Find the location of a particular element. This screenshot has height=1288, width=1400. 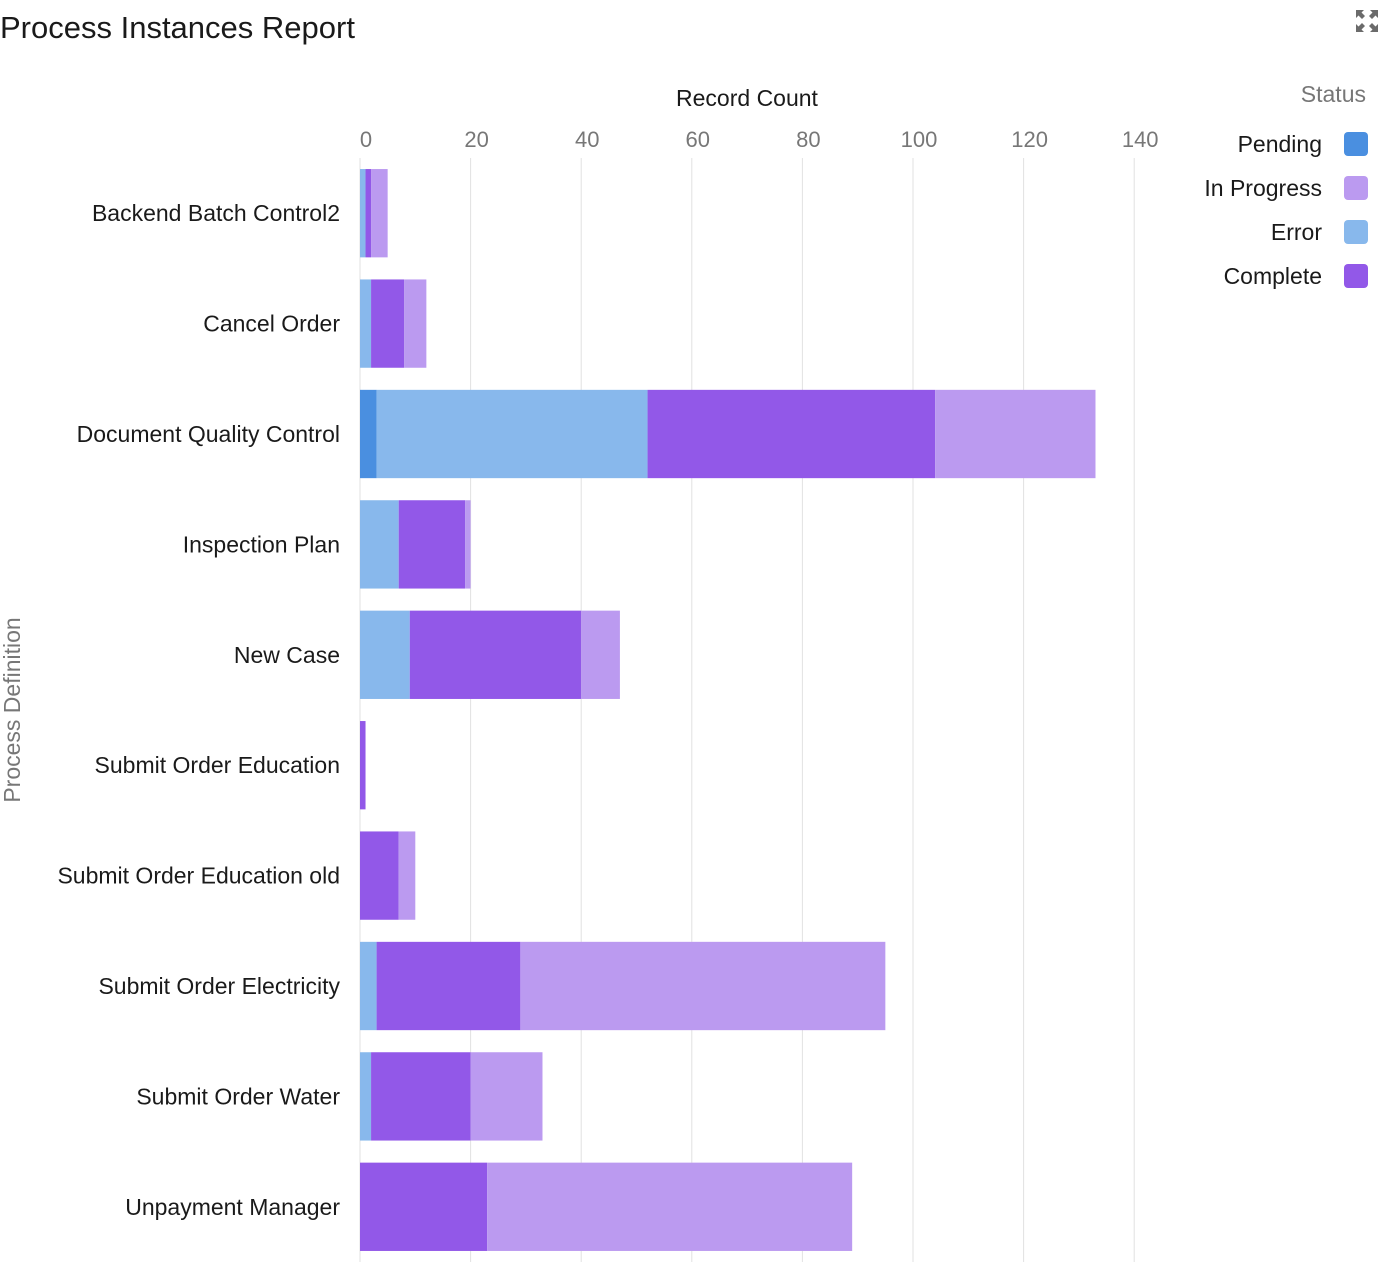

x-axis-title: Record Count is located at coordinates (747, 98).